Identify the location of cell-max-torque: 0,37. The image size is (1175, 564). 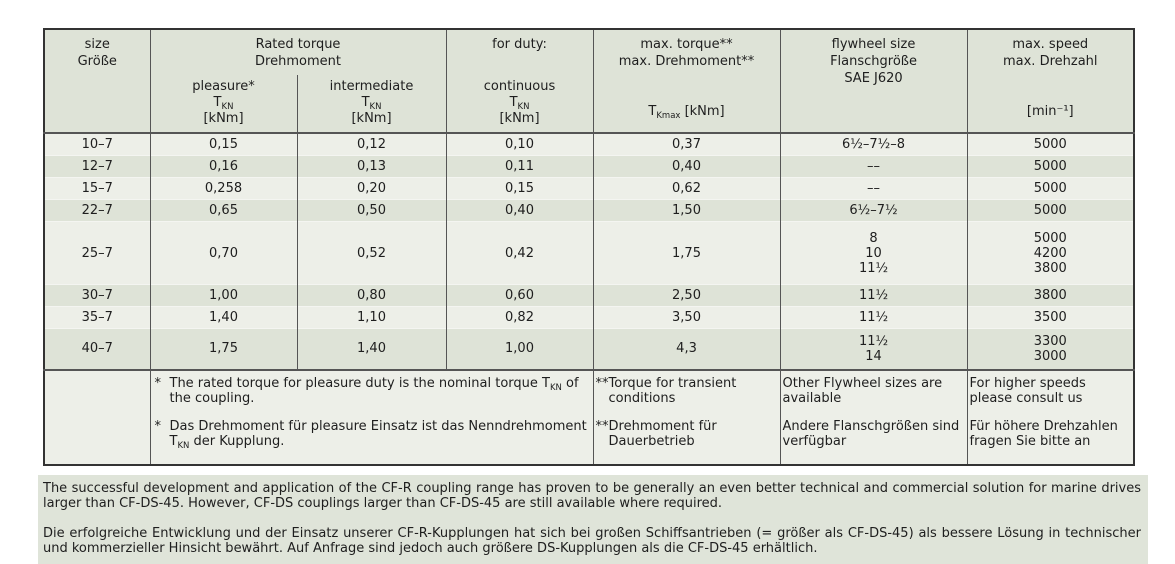
(686, 144).